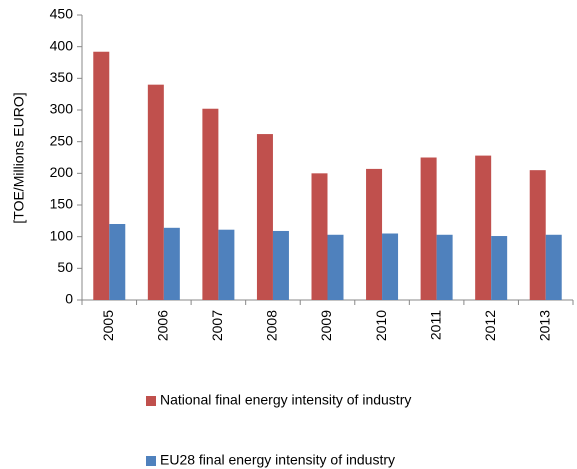 The width and height of the screenshot is (577, 469). What do you see at coordinates (69, 299) in the screenshot?
I see `y-tick-label: 0` at bounding box center [69, 299].